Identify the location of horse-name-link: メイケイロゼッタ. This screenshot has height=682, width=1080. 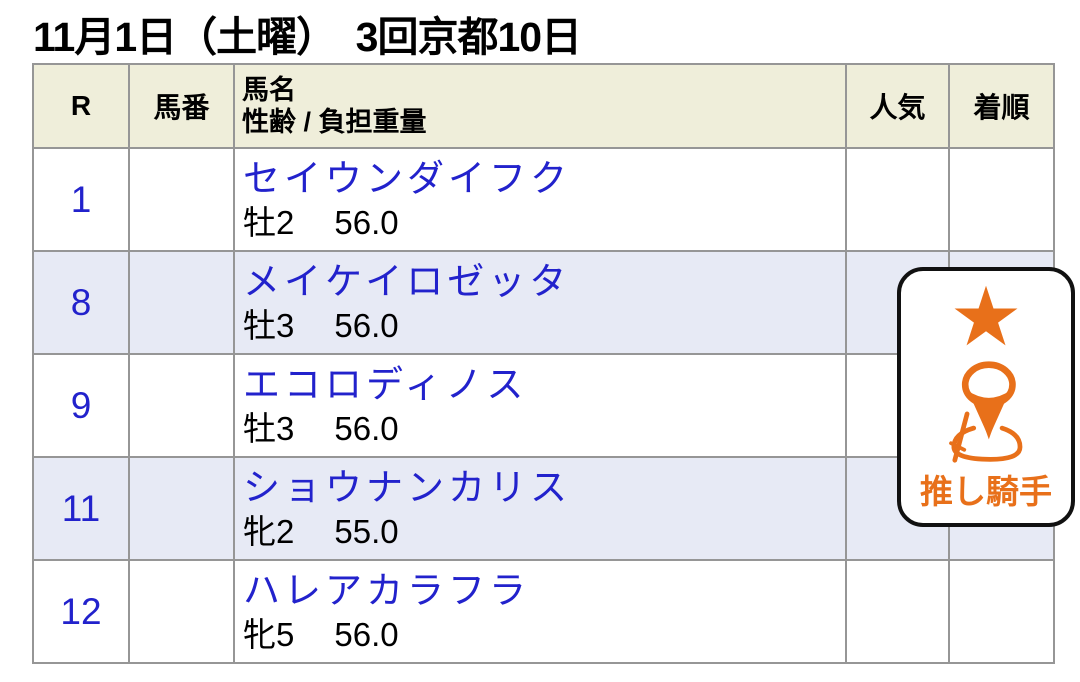
(407, 281).